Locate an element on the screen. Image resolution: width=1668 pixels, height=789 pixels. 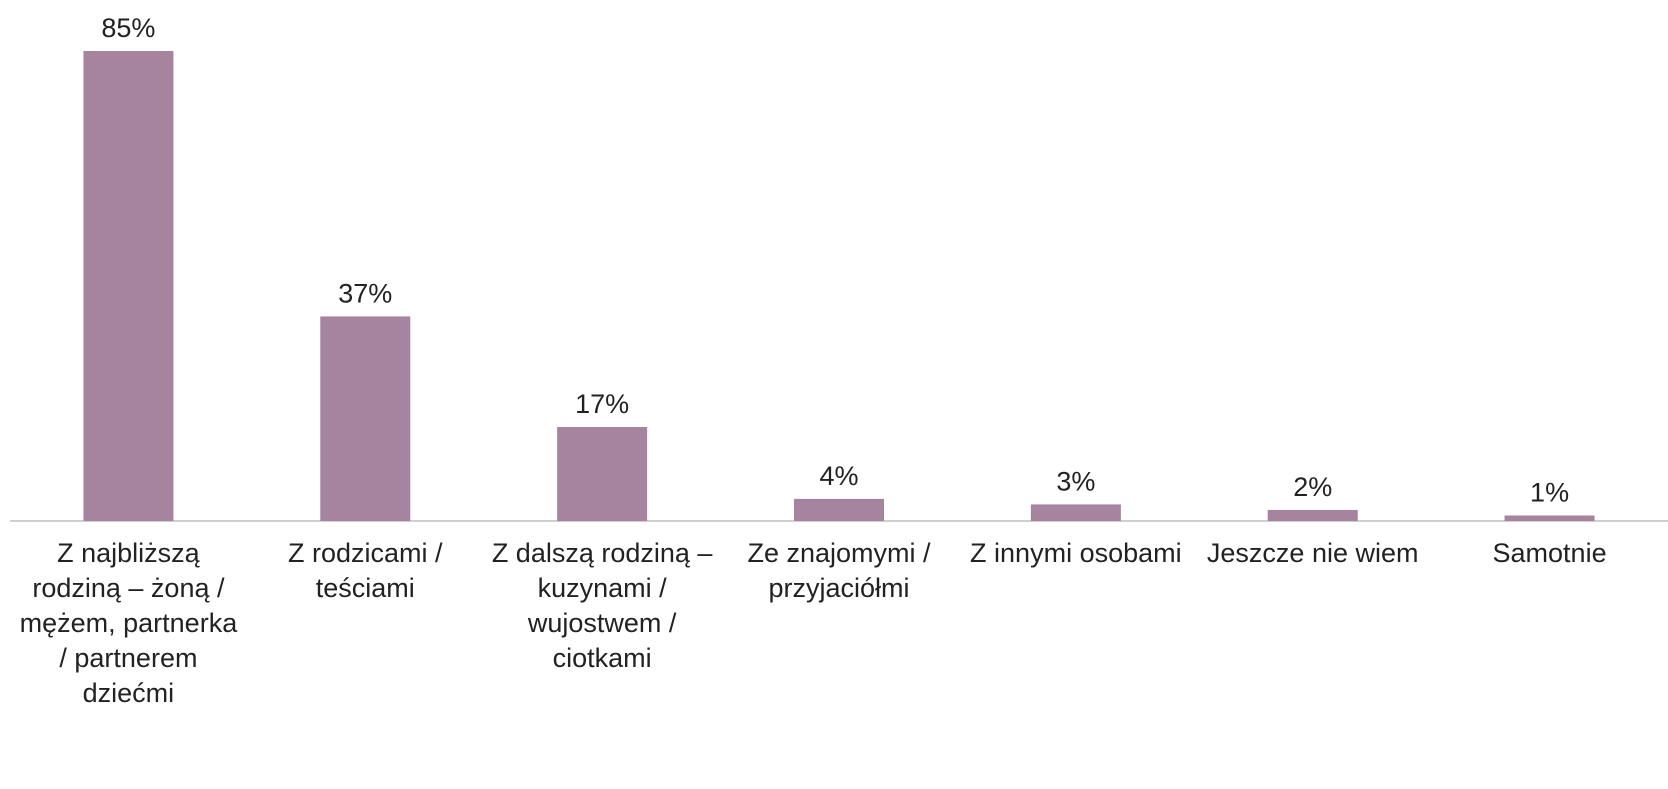
value-label: 1% is located at coordinates (1549, 492).